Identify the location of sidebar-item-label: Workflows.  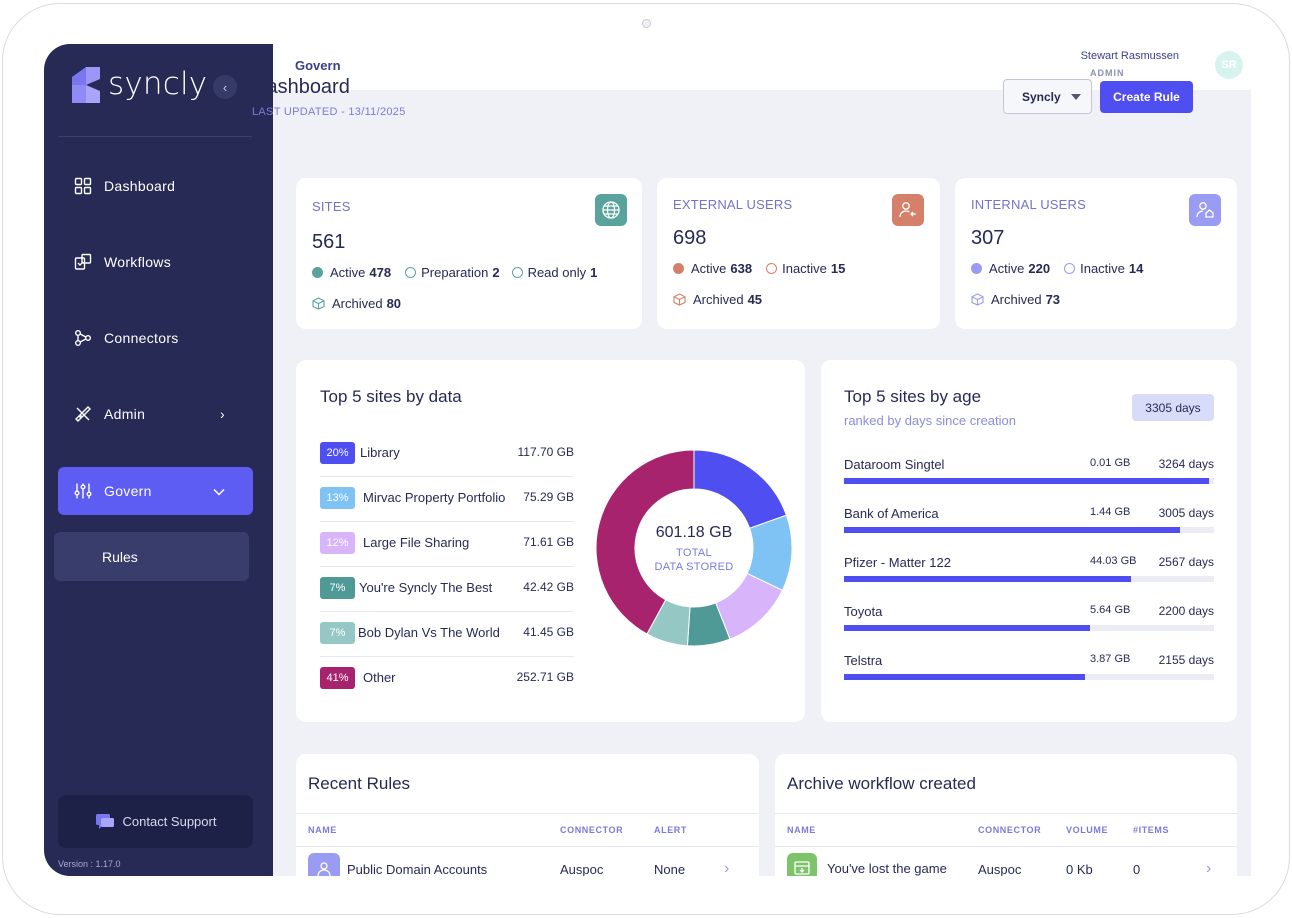
(138, 262).